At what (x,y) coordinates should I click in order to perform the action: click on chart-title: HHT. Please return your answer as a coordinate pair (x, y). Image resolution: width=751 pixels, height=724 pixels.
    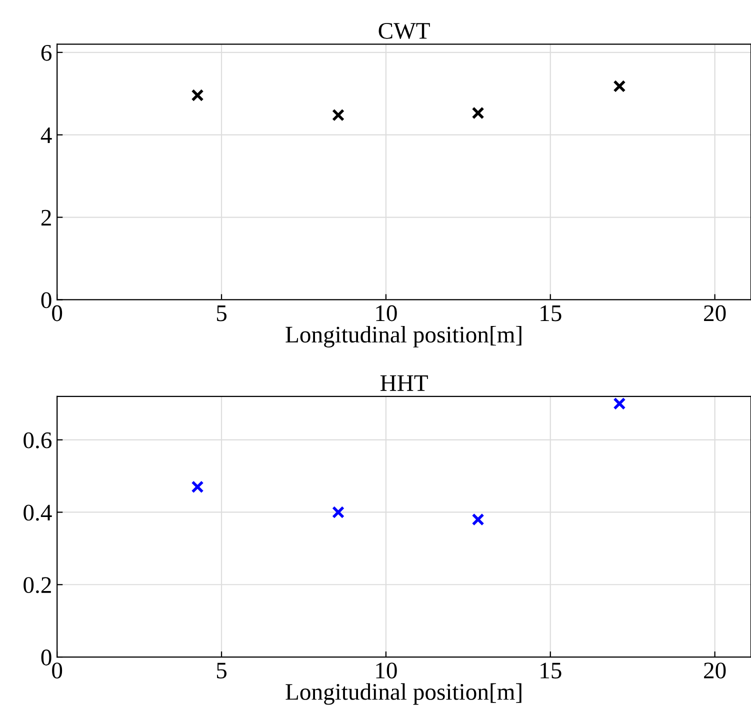
    Looking at the image, I should click on (404, 383).